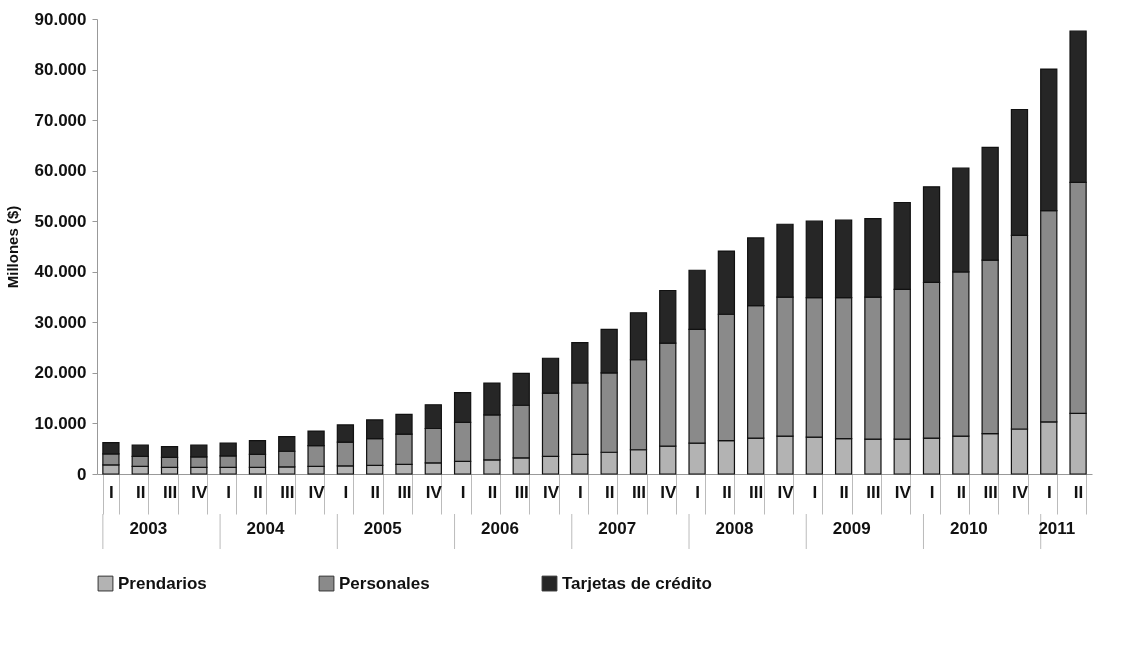 The height and width of the screenshot is (653, 1123). What do you see at coordinates (968, 528) in the screenshot?
I see `text: 2010` at bounding box center [968, 528].